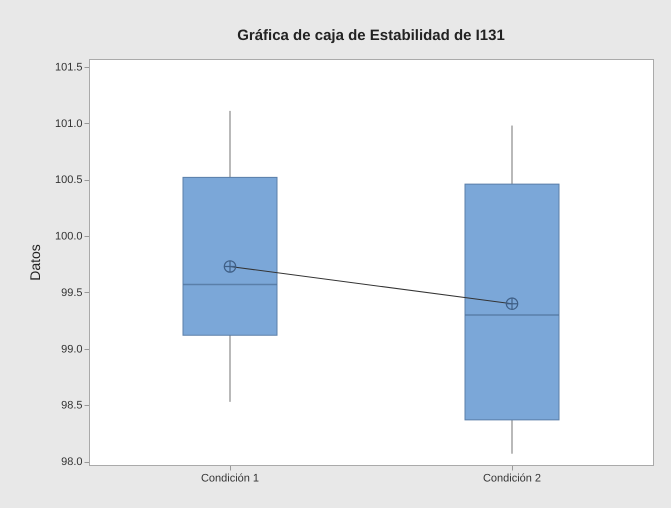 The image size is (671, 508). I want to click on y-tick-label: 99.0, so click(71, 349).